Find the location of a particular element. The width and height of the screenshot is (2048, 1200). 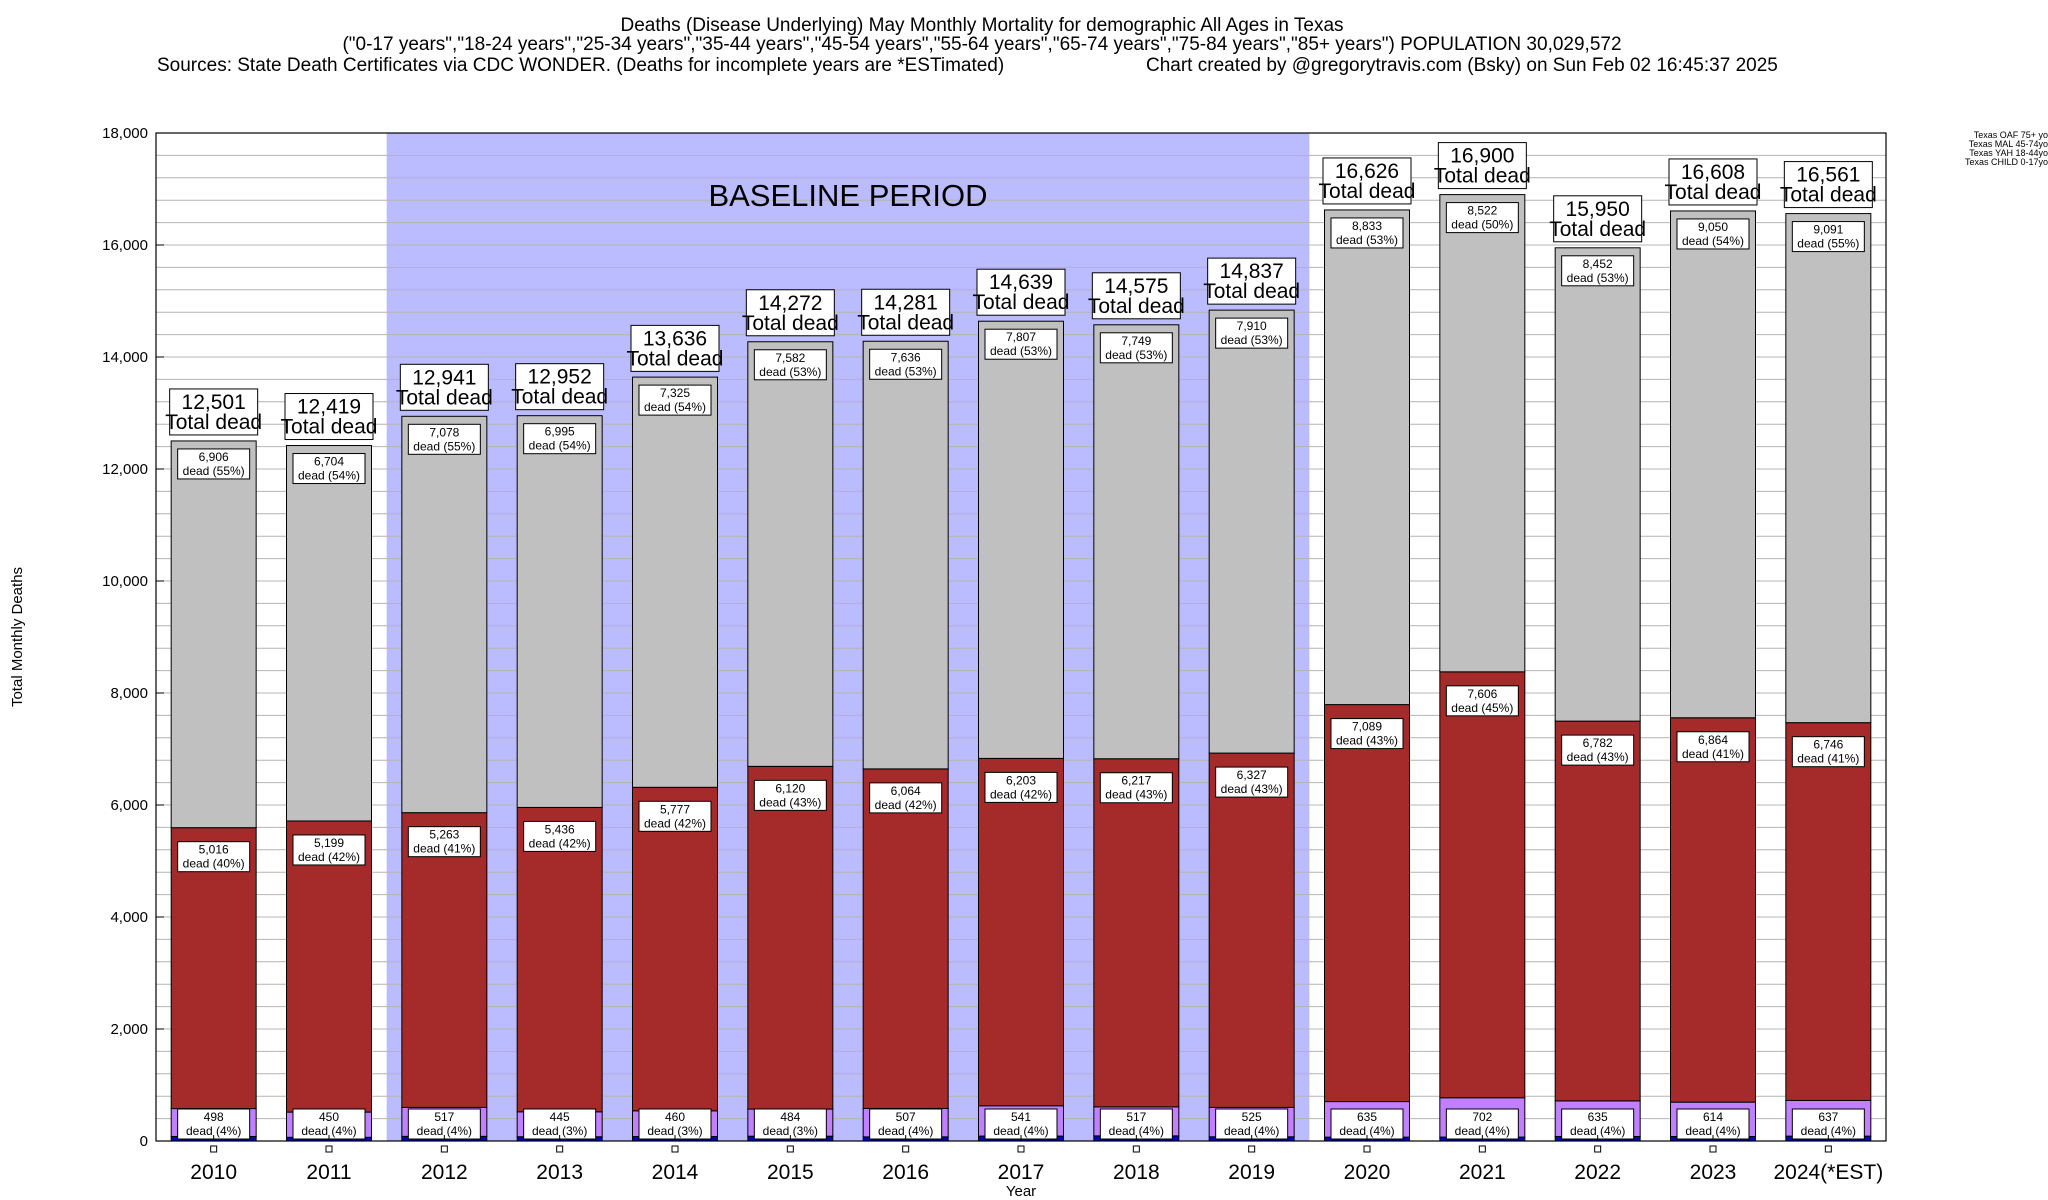

y-tick-label: 16,000 is located at coordinates (125, 245).